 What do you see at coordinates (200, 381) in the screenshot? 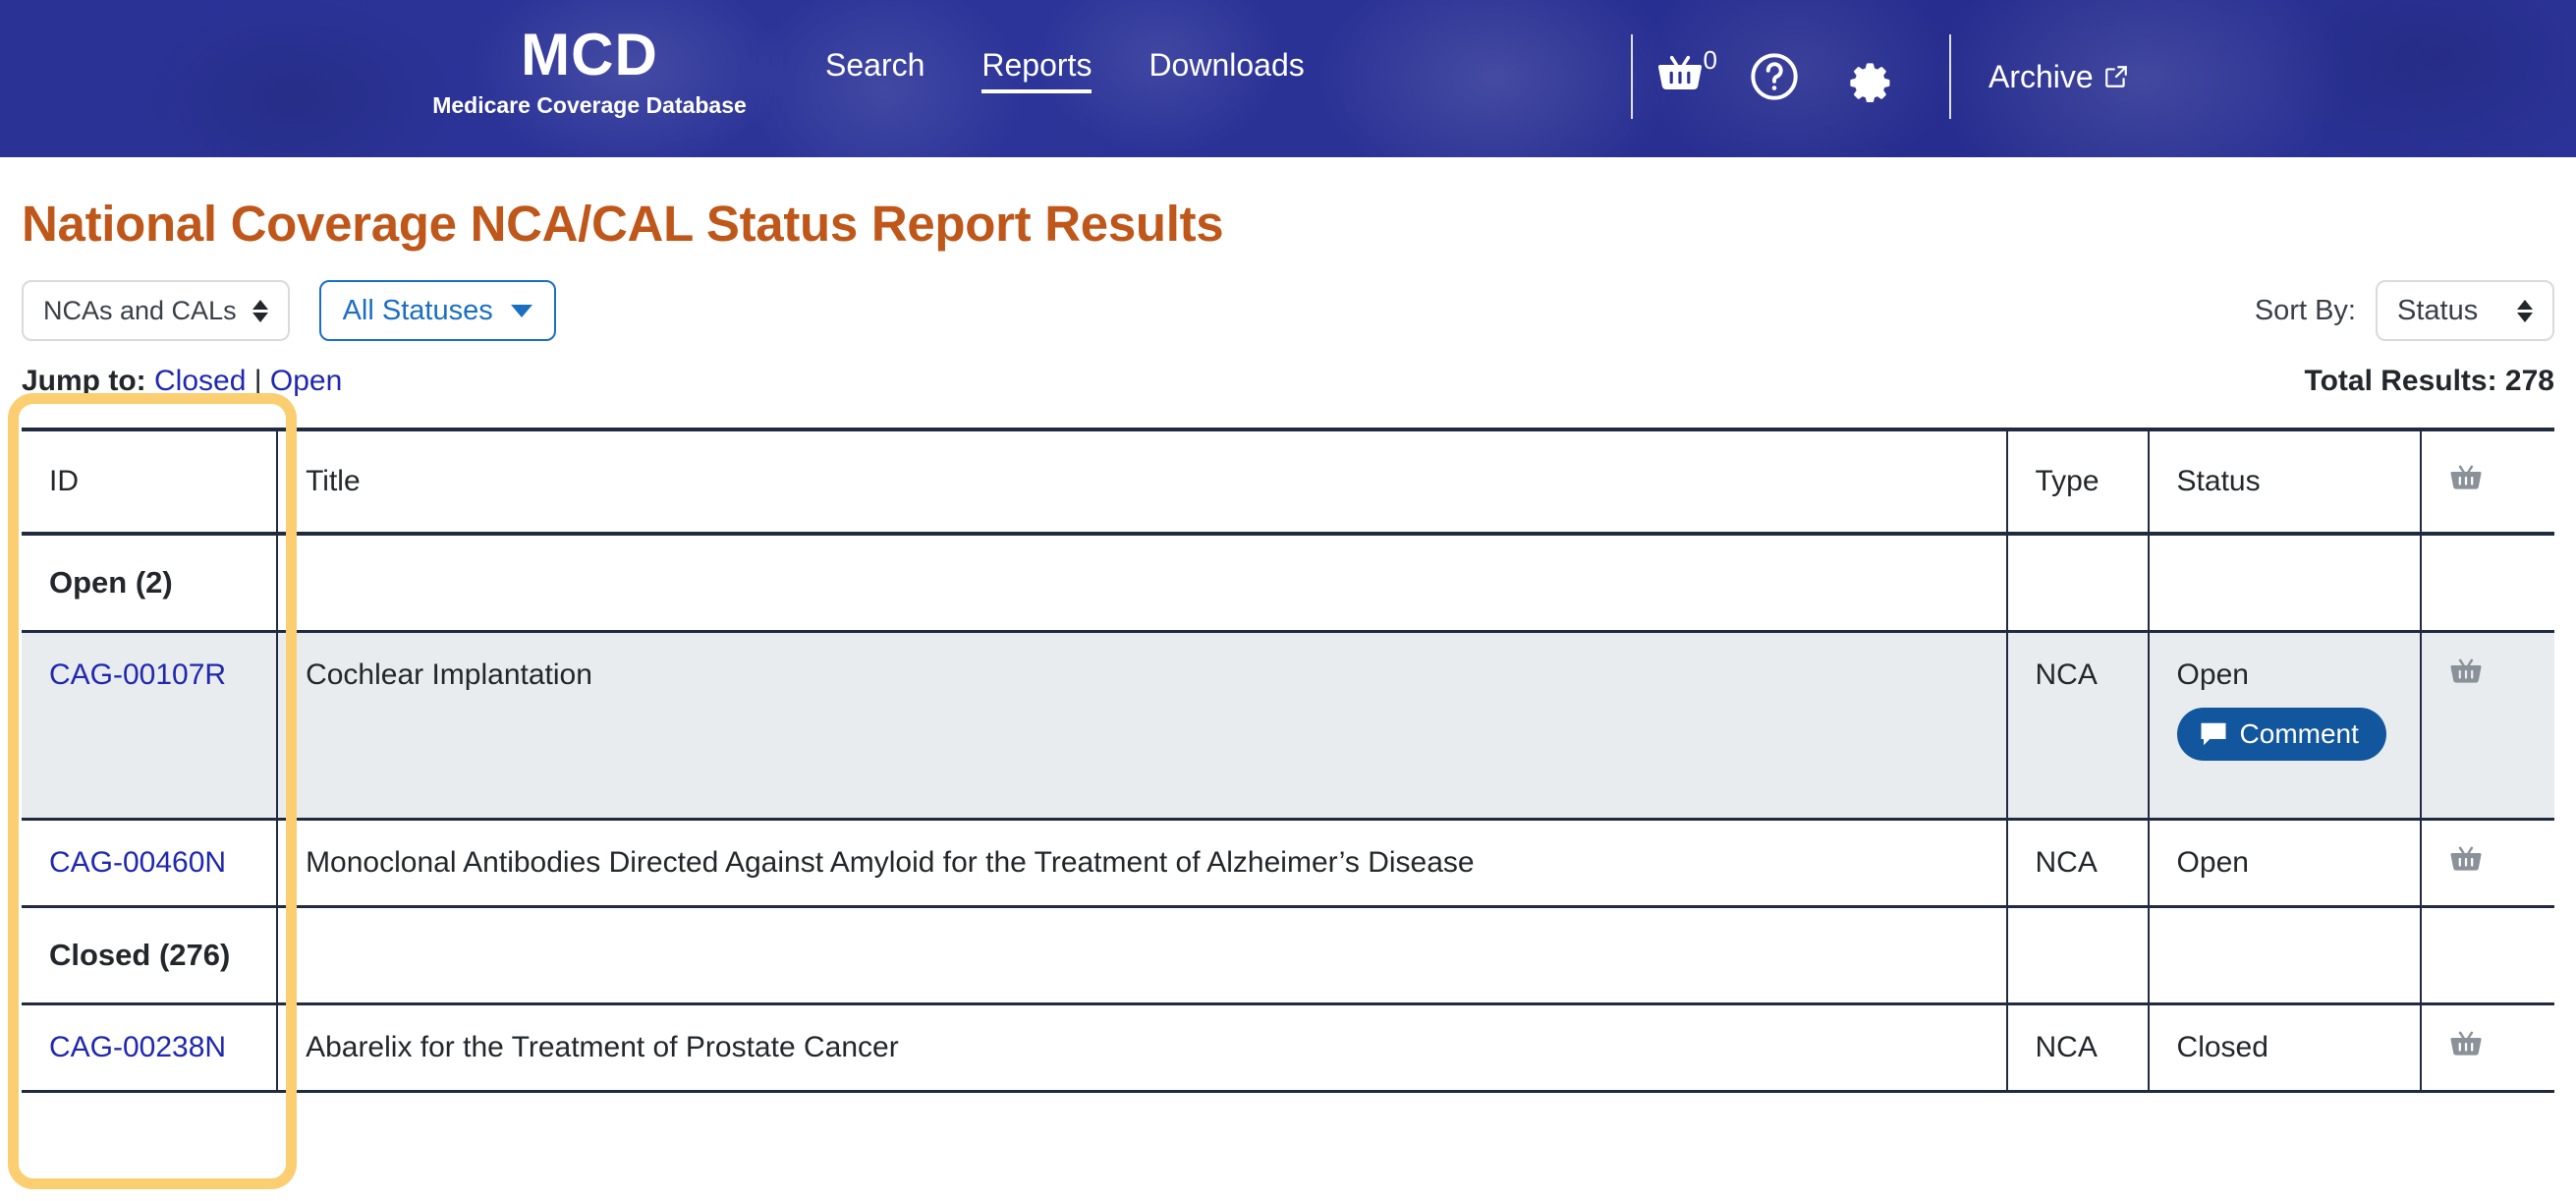
I see `jump-link-closed: Closed` at bounding box center [200, 381].